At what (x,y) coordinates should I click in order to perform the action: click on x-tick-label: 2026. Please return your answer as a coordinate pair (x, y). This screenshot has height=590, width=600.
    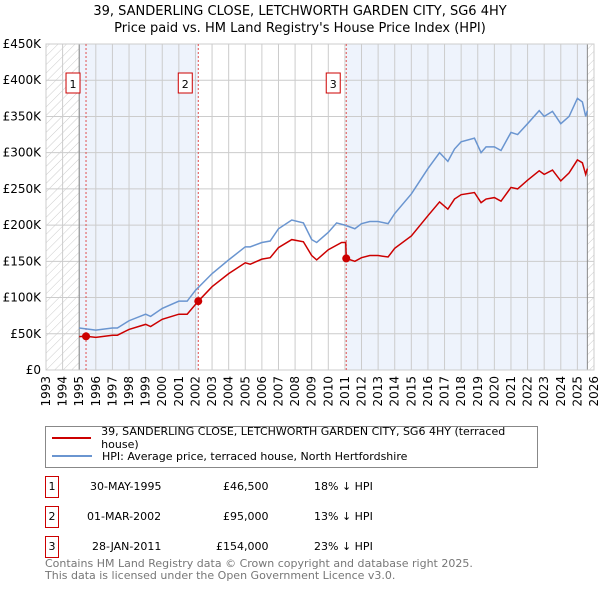
    Looking at the image, I should click on (593, 391).